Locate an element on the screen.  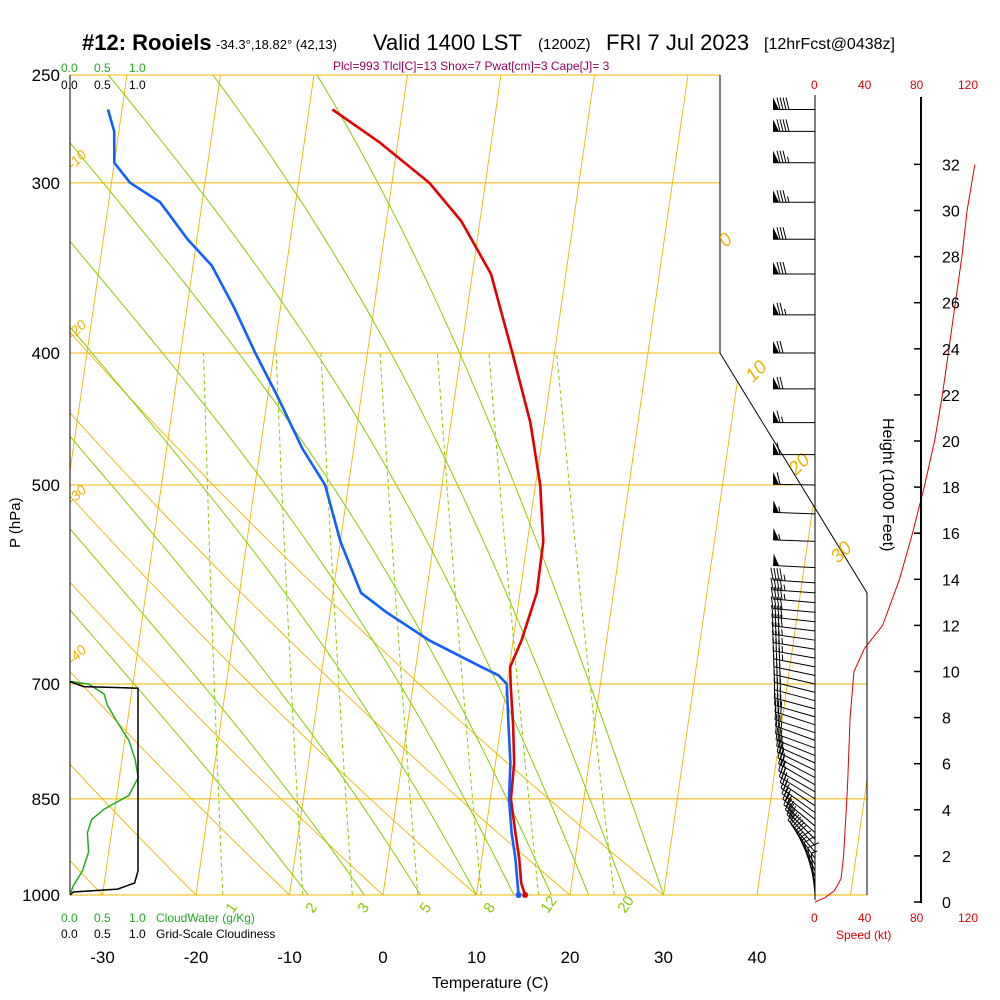
dry-adiabat-label: 10 is located at coordinates (757, 371).